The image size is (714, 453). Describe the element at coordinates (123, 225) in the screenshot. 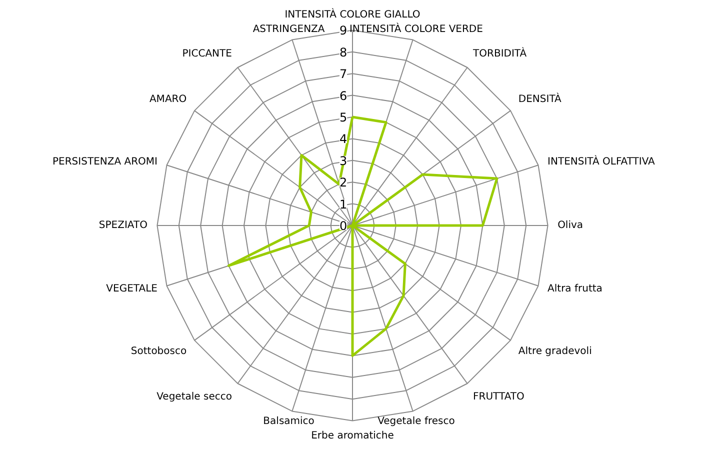

I see `spoke-label: SPEZIATO` at that location.